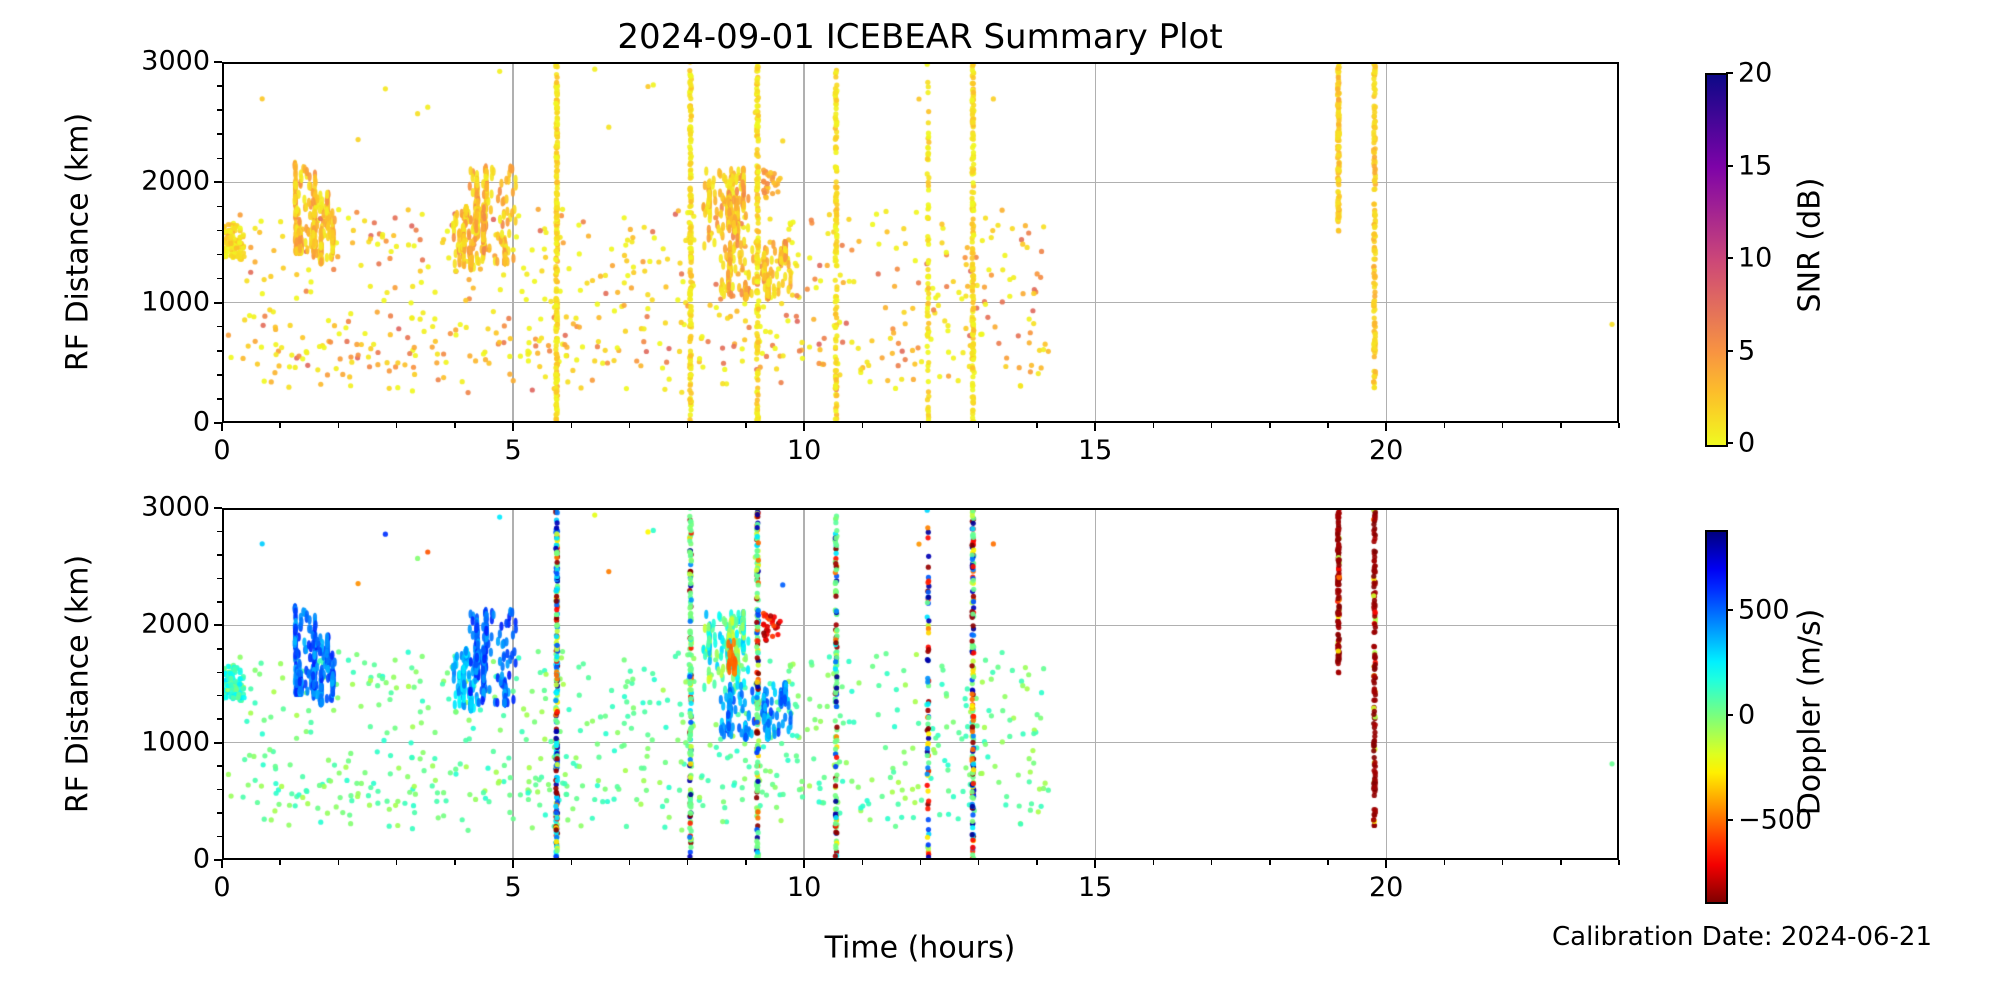 The height and width of the screenshot is (1000, 2000). What do you see at coordinates (1755, 258) in the screenshot?
I see `colorbar-tick-label: 10` at bounding box center [1755, 258].